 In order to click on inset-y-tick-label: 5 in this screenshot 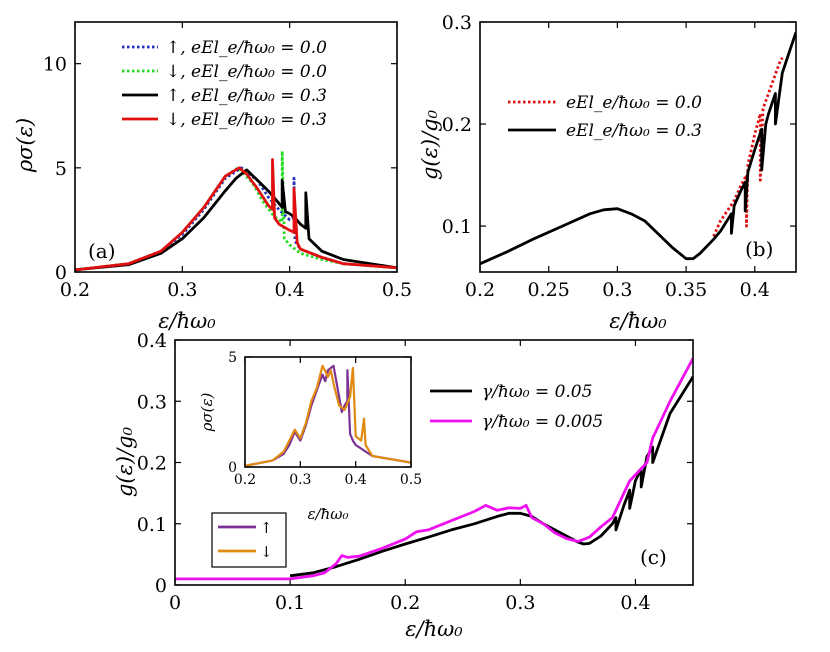, I will do `click(232, 358)`.